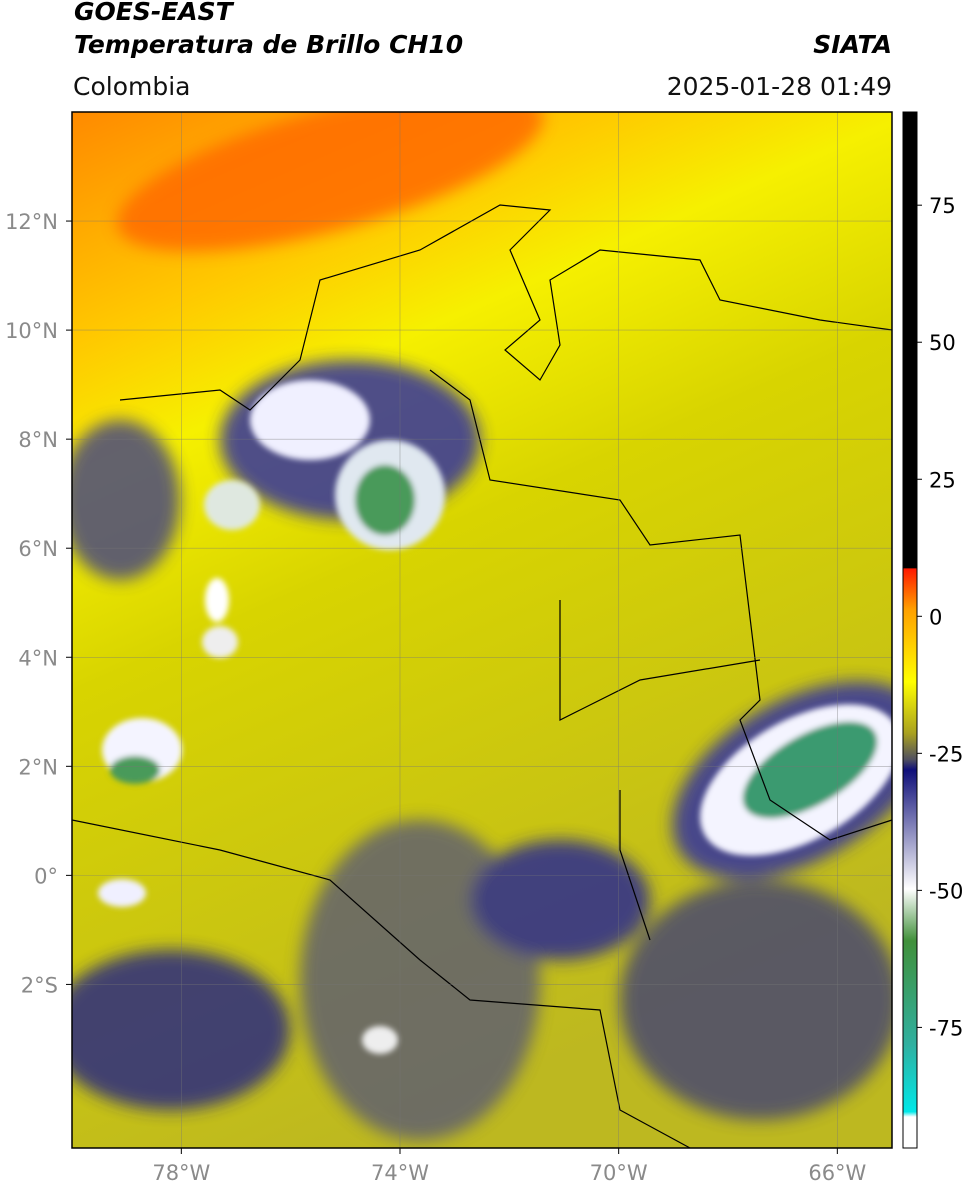  What do you see at coordinates (942, 206) in the screenshot?
I see `colorbar-tick-label: 75` at bounding box center [942, 206].